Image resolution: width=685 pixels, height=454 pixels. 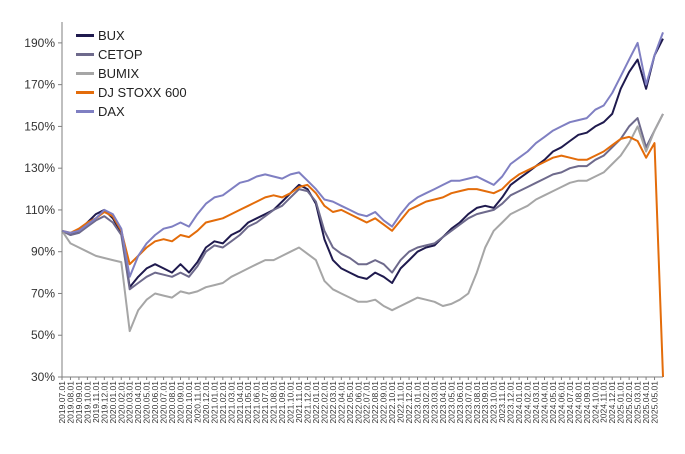 What do you see at coordinates (561, 402) in the screenshot?
I see `x-tick-label: 2024.06.01` at bounding box center [561, 402].